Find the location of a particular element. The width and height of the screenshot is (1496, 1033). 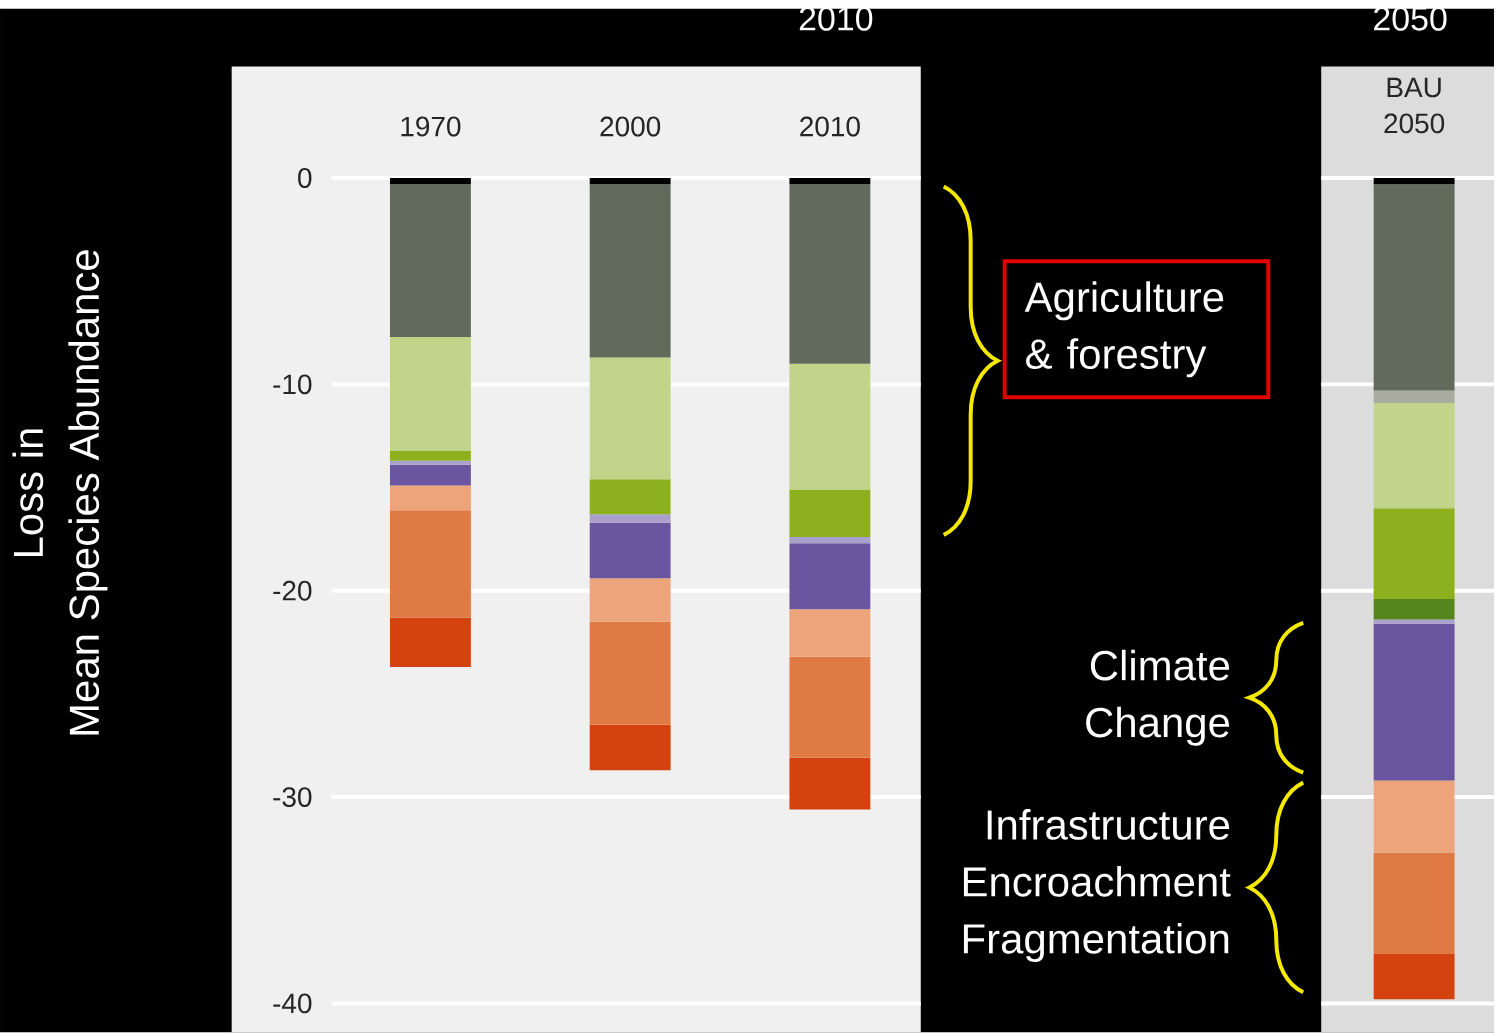

chart-title: 2010 is located at coordinates (836, 18).